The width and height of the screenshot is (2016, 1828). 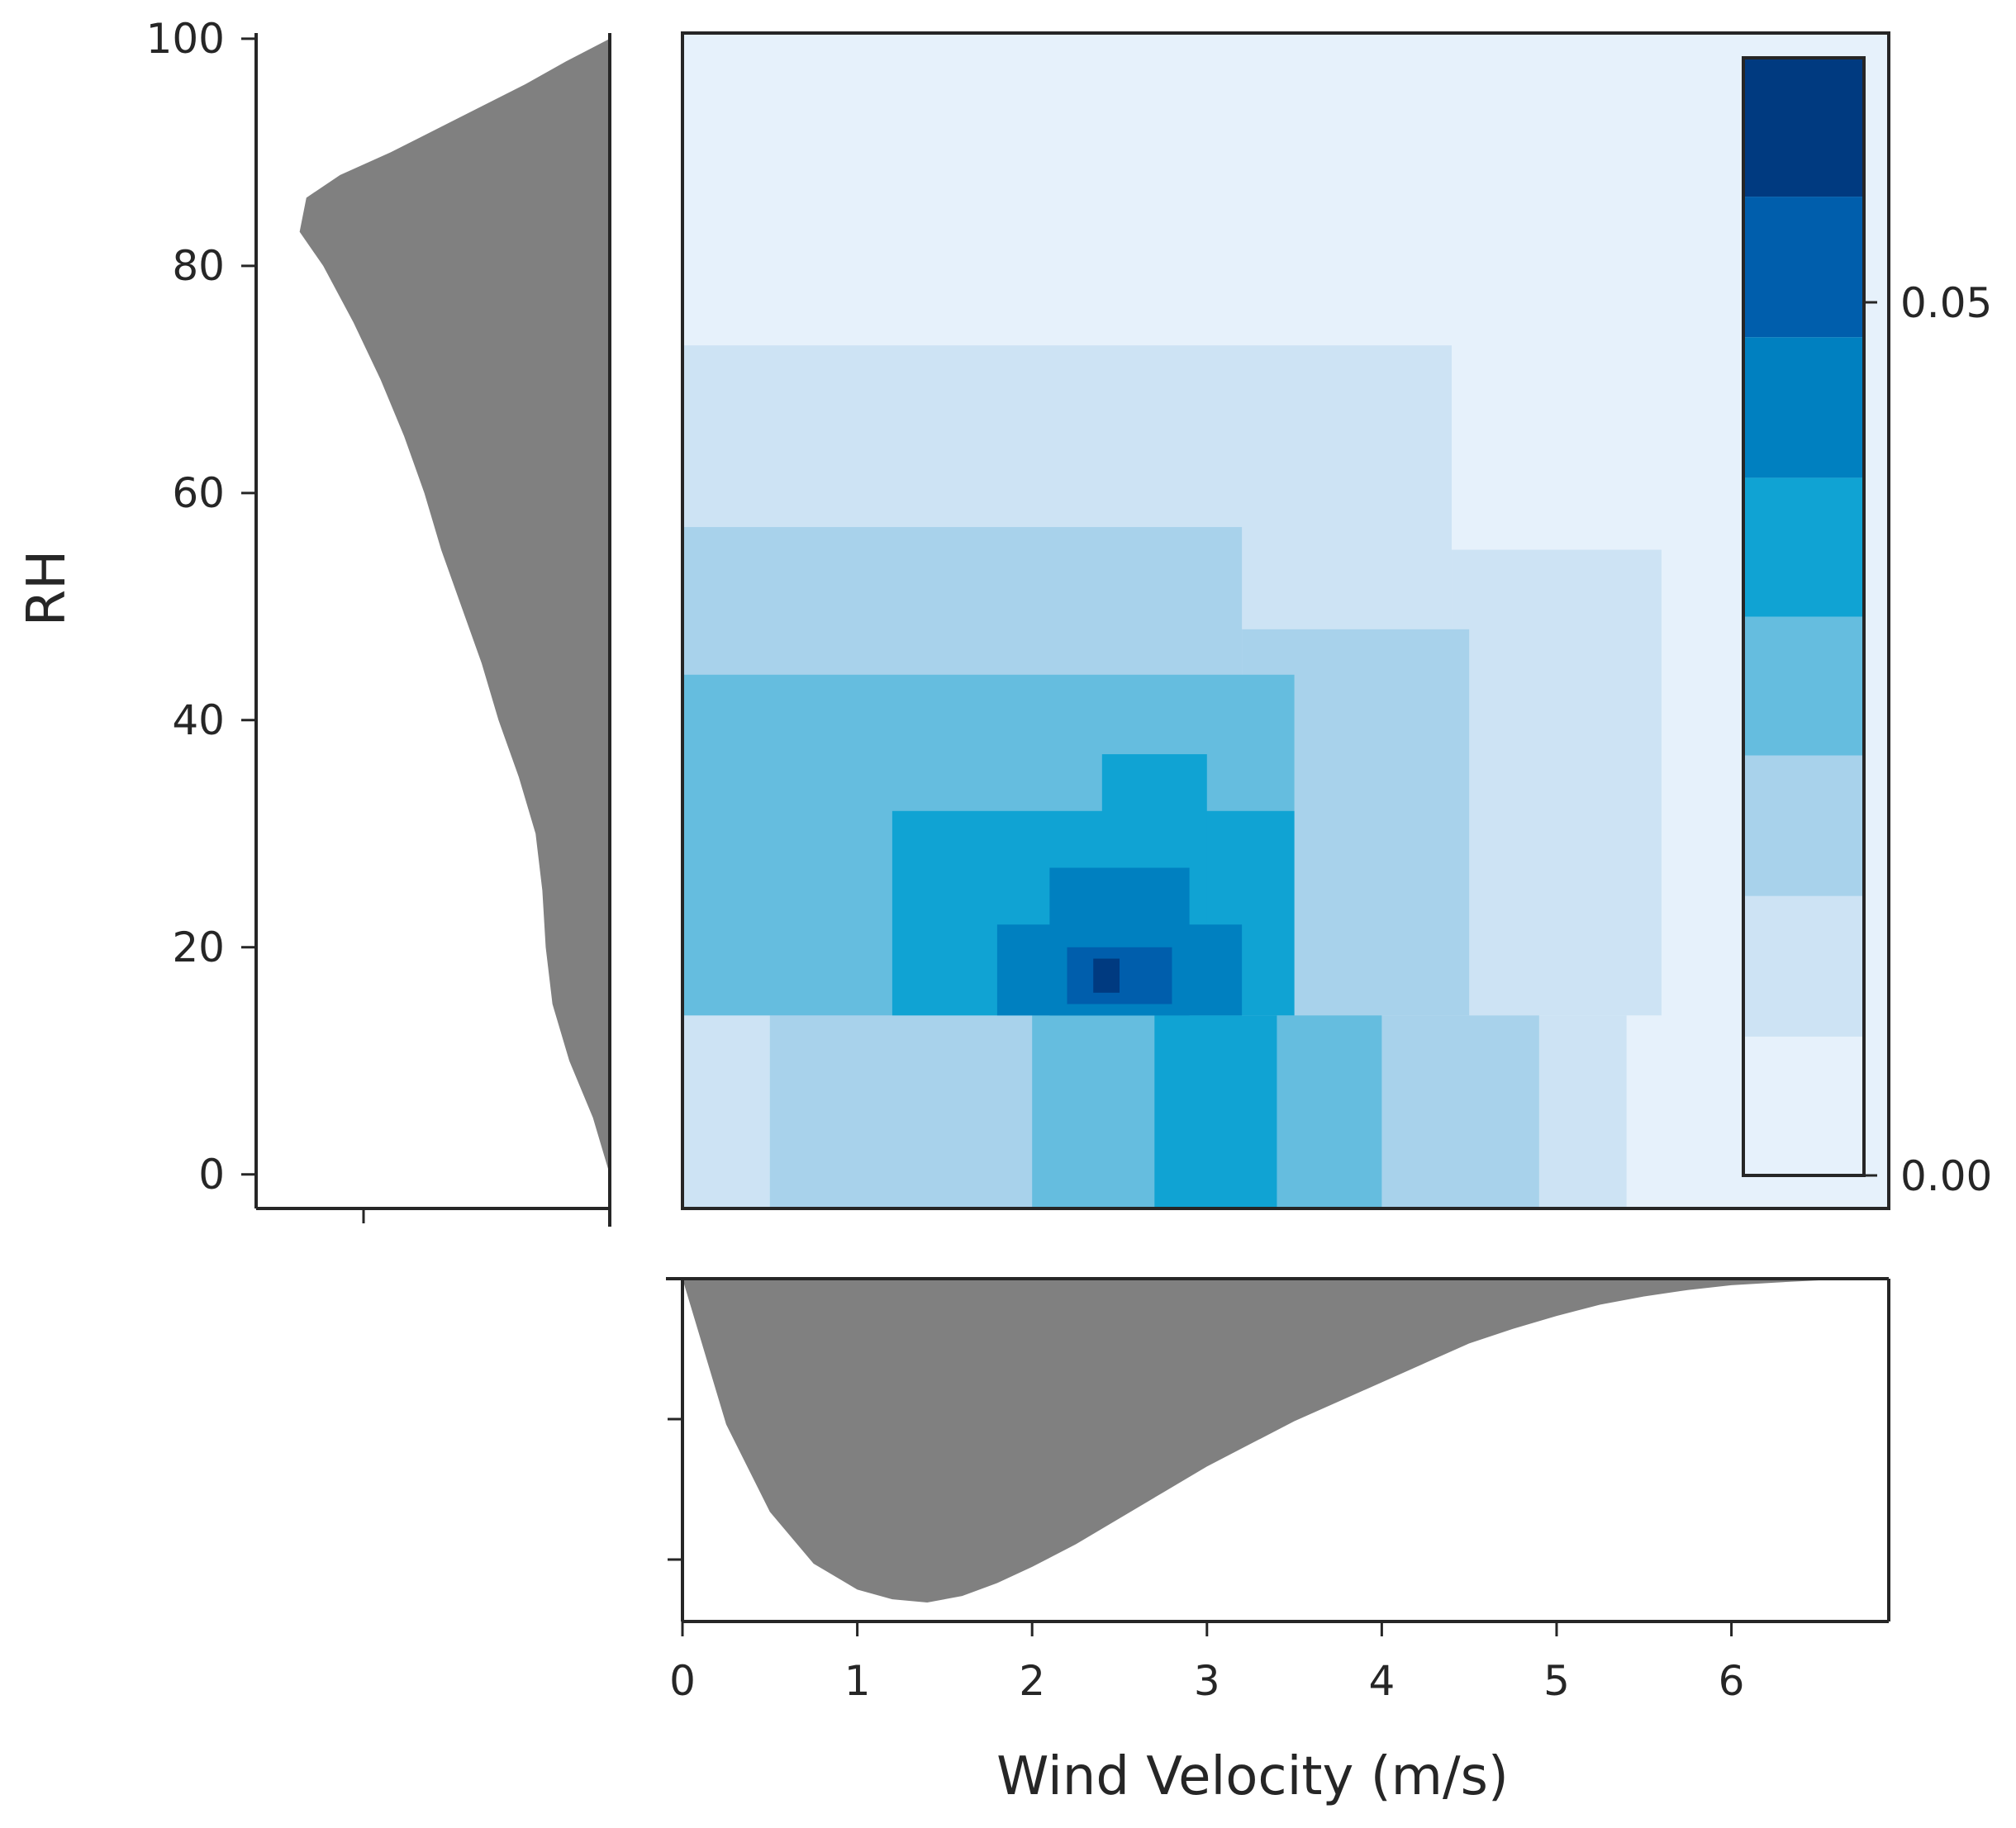 I want to click on marginal-rh-density, so click(x=454, y=606).